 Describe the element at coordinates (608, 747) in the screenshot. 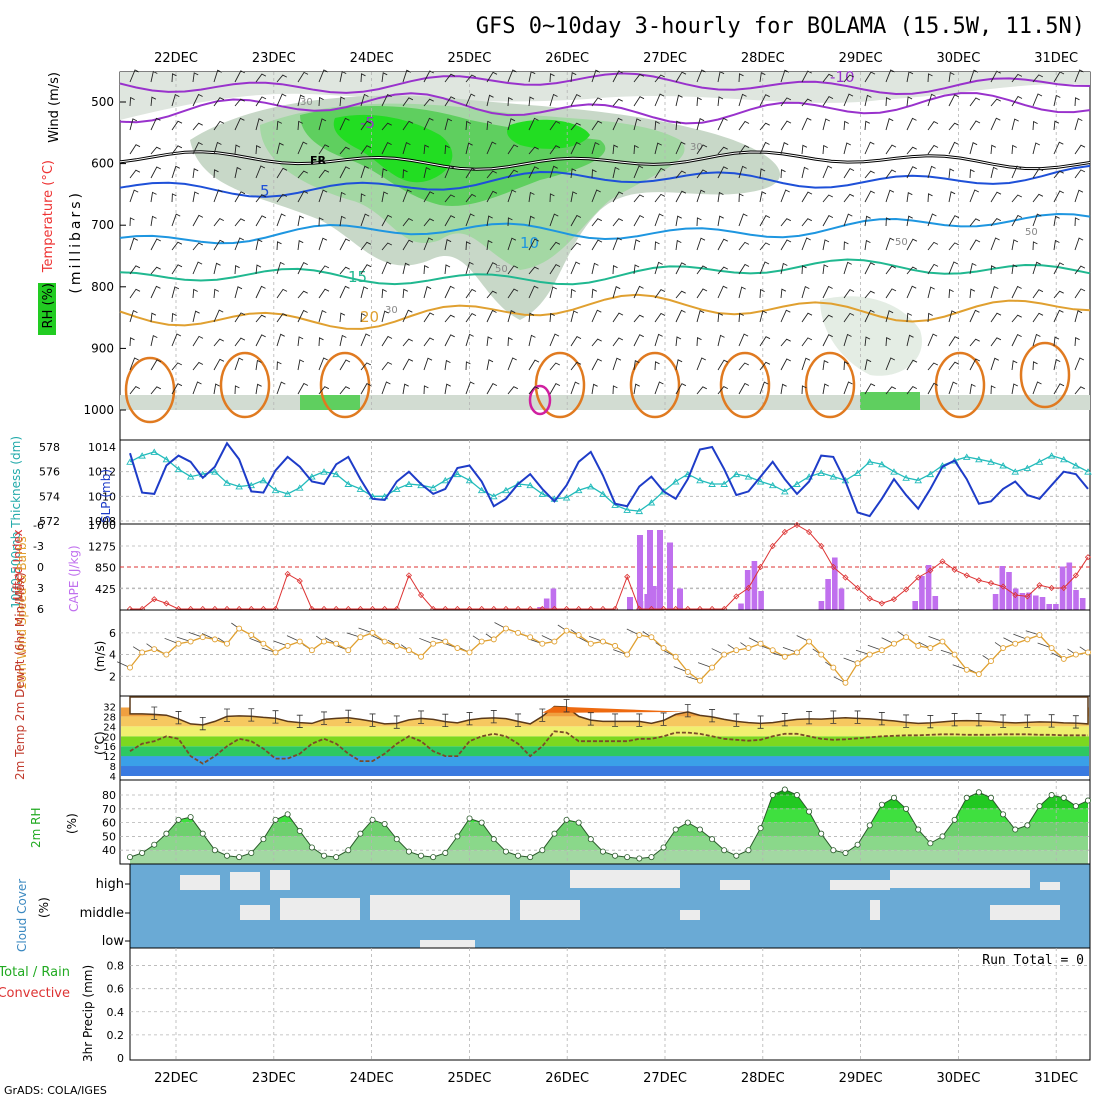

I see `dewpoint-series-line` at that location.